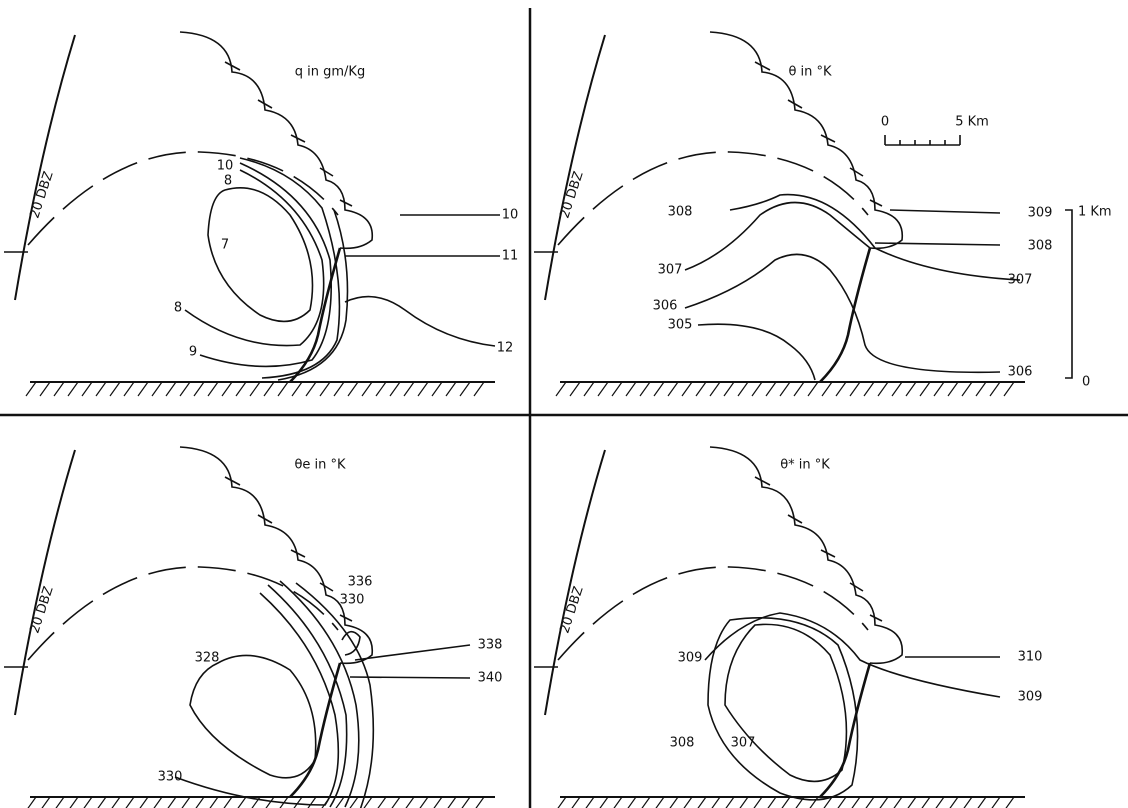  I want to click on scale-ticks, so click(922, 140).